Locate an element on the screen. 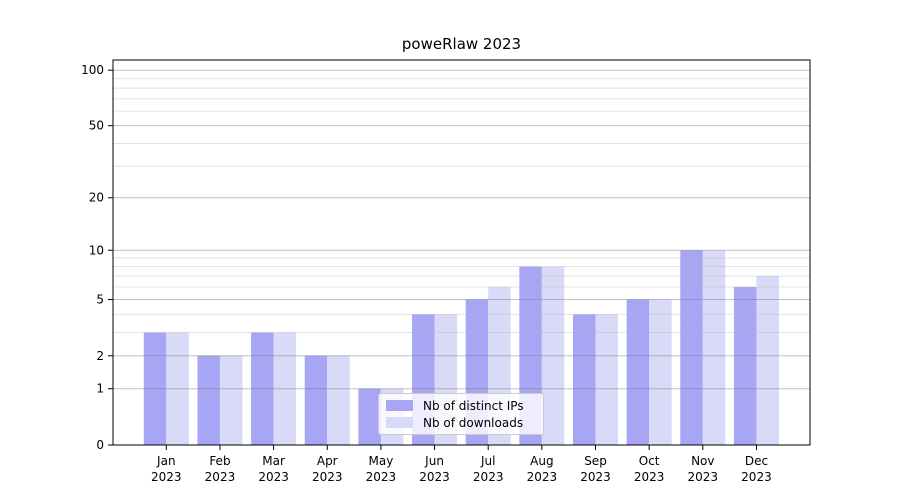 Image resolution: width=900 pixels, height=500 pixels. y-tick-label: 0 is located at coordinates (100, 445).